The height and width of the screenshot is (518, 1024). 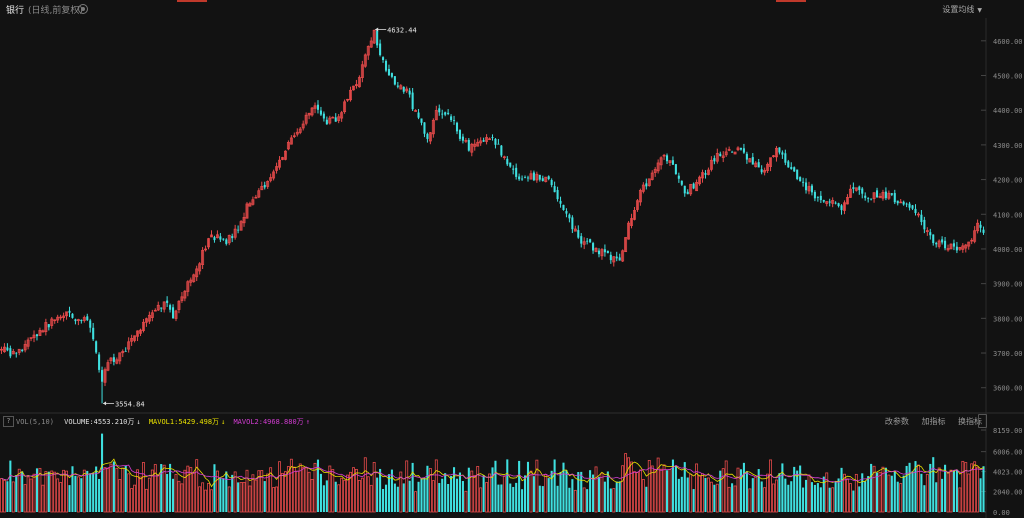 What do you see at coordinates (83, 9) in the screenshot?
I see `settings-gear-icon` at bounding box center [83, 9].